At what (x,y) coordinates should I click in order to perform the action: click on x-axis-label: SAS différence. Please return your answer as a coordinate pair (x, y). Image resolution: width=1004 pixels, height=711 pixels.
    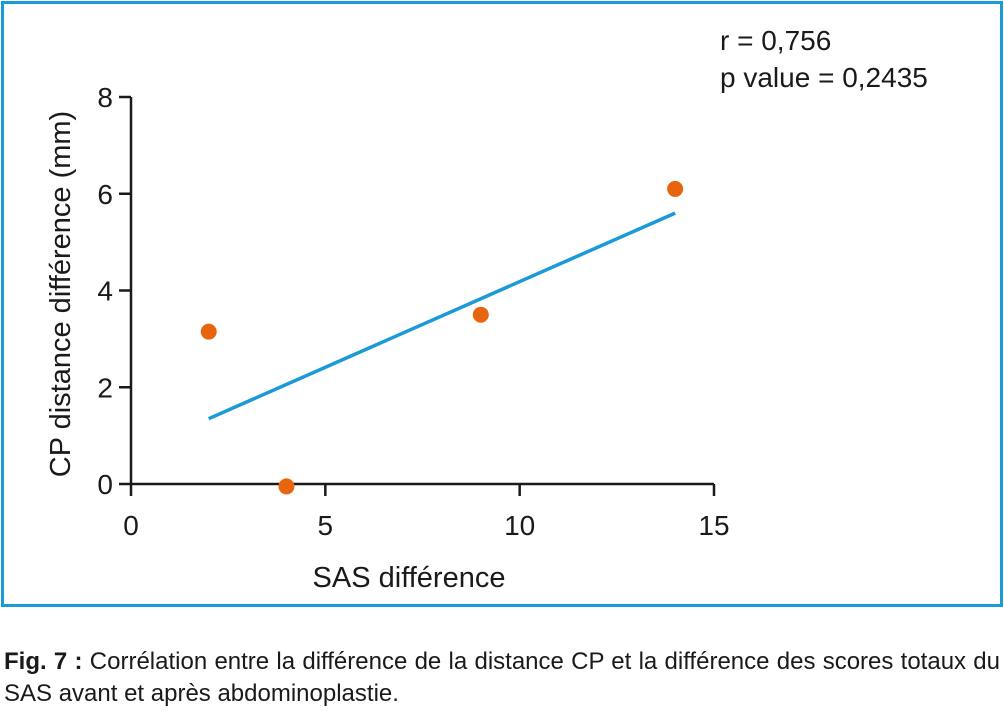
    Looking at the image, I should click on (409, 578).